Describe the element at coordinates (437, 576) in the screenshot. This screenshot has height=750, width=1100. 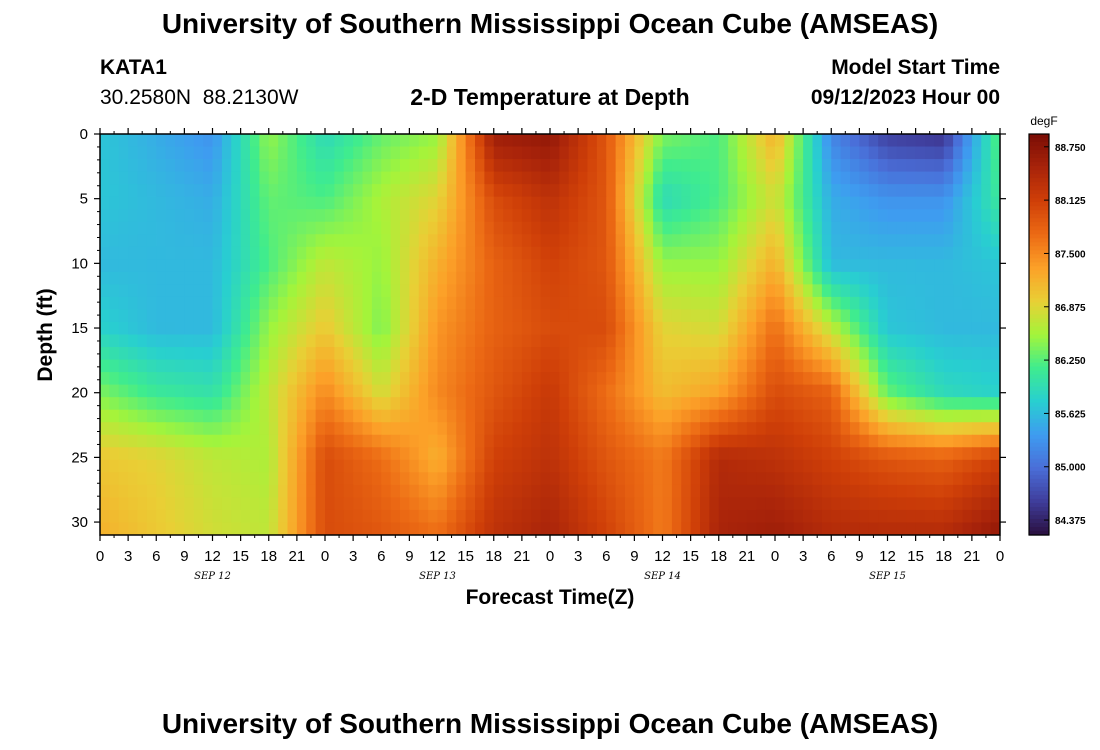
I see `x-date-label: SEP 13` at that location.